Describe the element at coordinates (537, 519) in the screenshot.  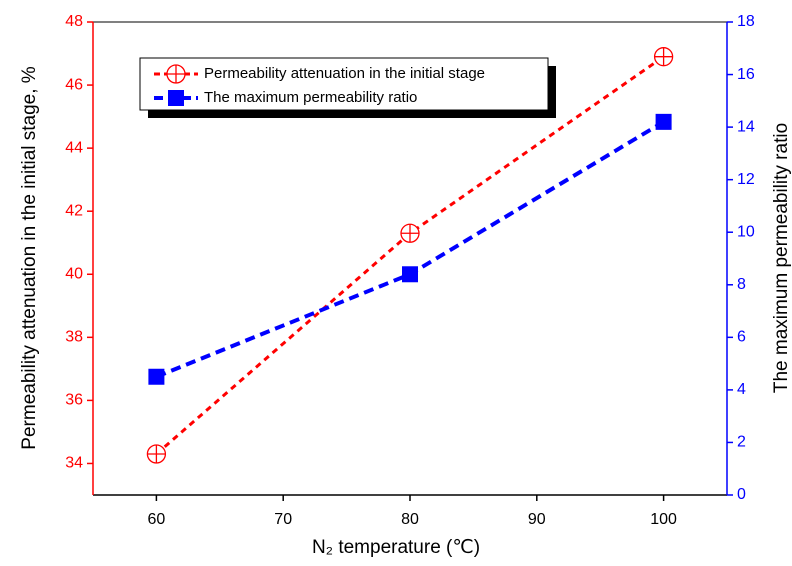
I see `x-tick-label: 90` at that location.